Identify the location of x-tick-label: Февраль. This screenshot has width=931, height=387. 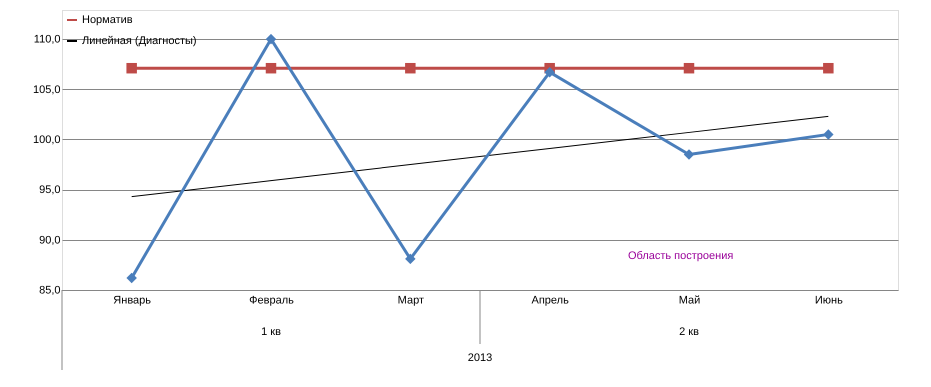
(271, 300).